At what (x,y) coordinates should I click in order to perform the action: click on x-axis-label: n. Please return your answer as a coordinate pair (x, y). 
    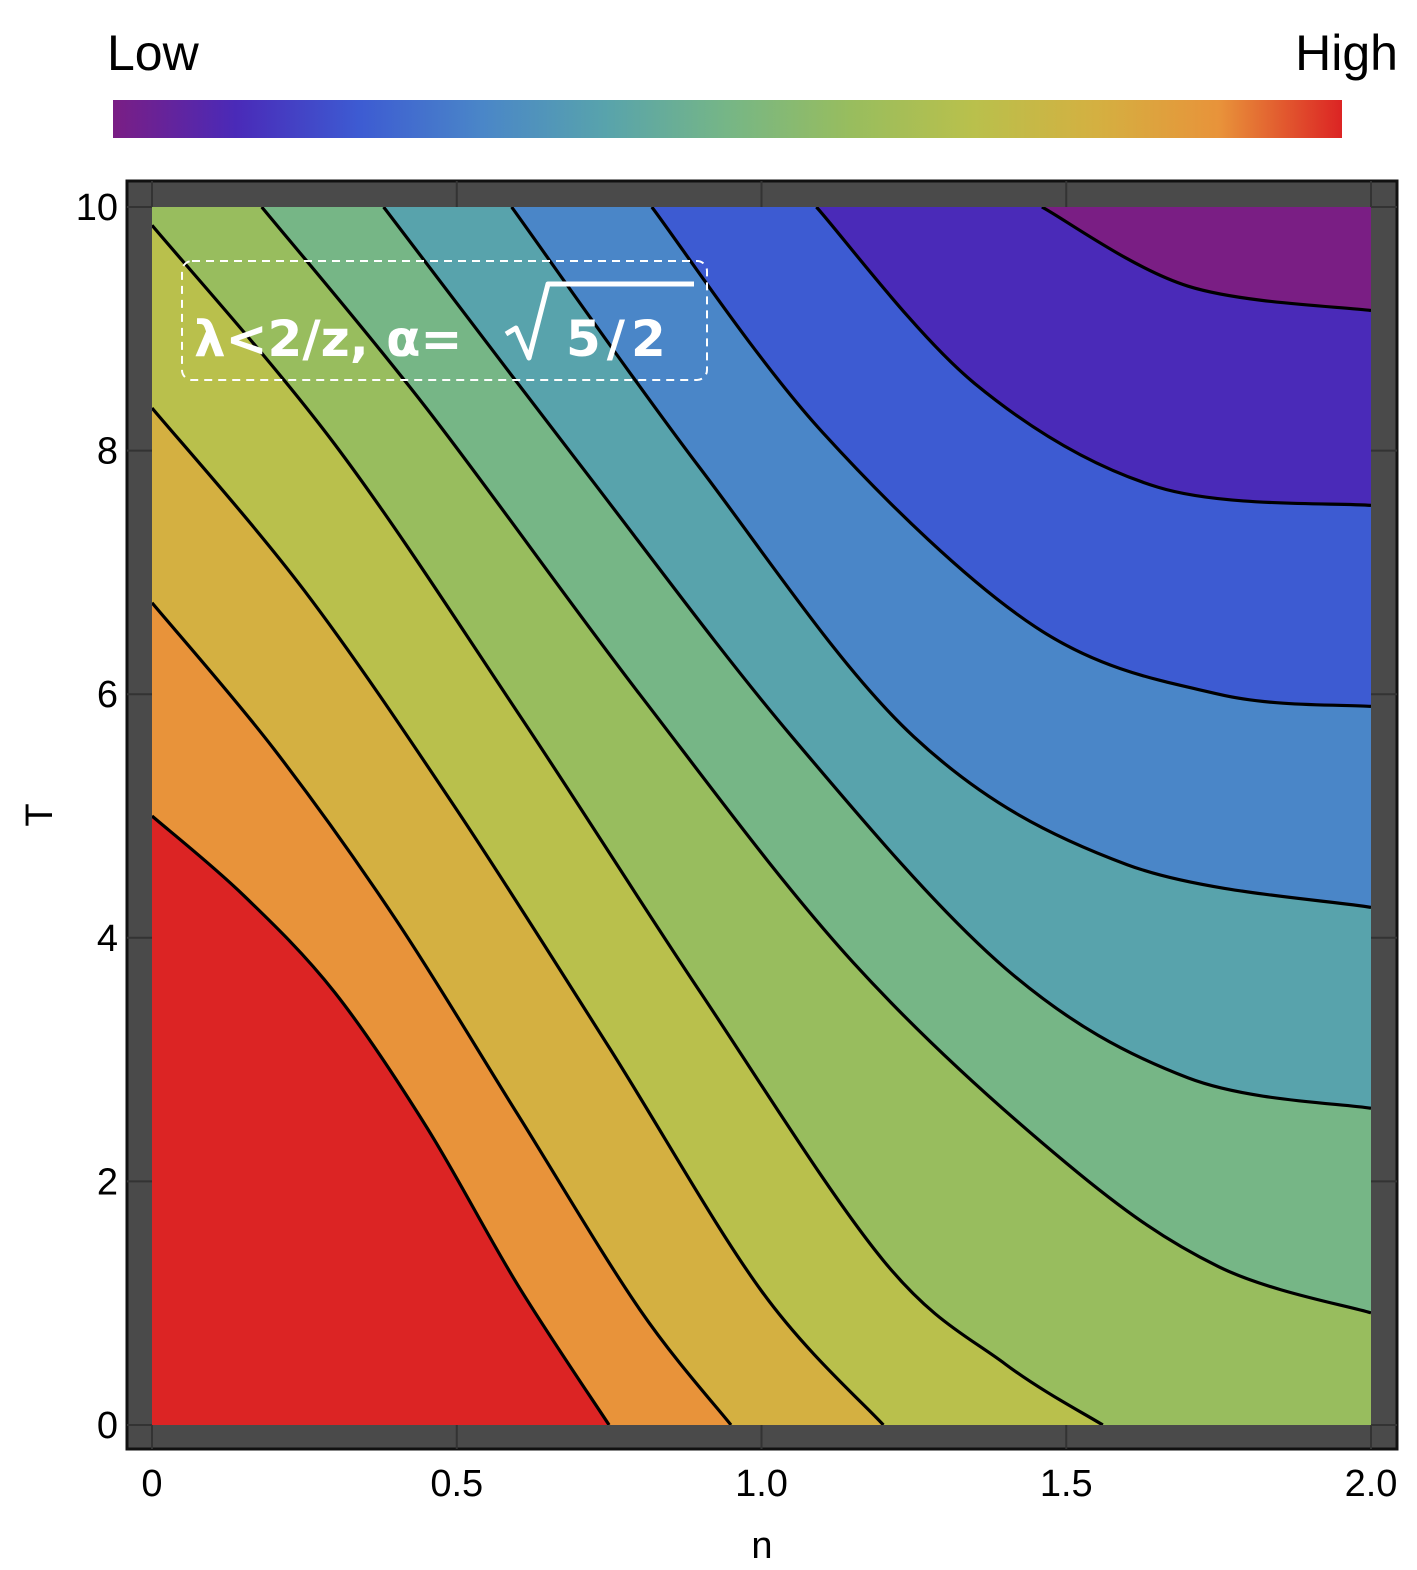
    Looking at the image, I should click on (761, 1546).